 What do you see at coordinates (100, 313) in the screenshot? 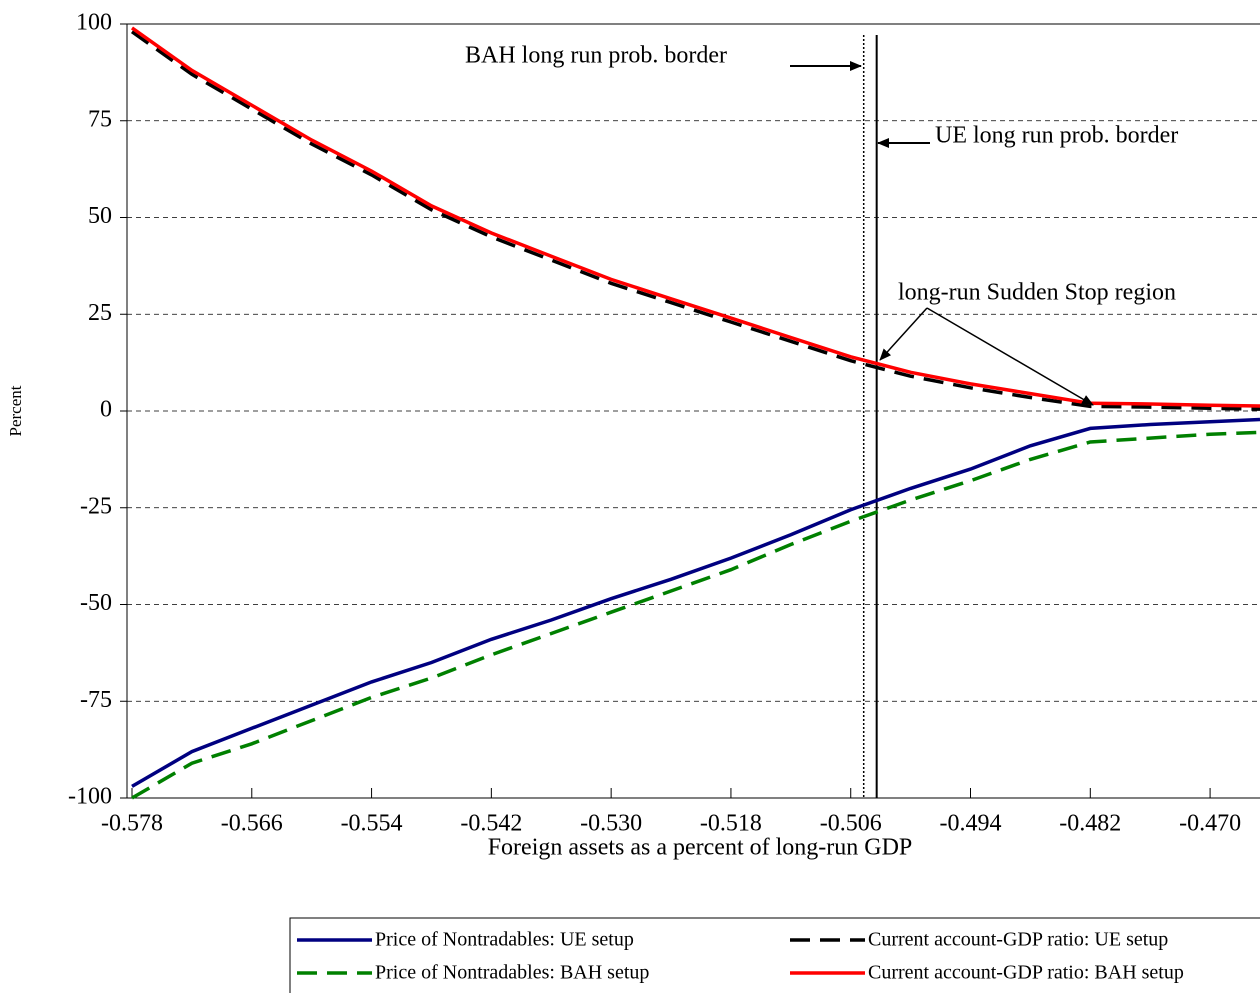
I see `y-tick-label: 25` at bounding box center [100, 313].